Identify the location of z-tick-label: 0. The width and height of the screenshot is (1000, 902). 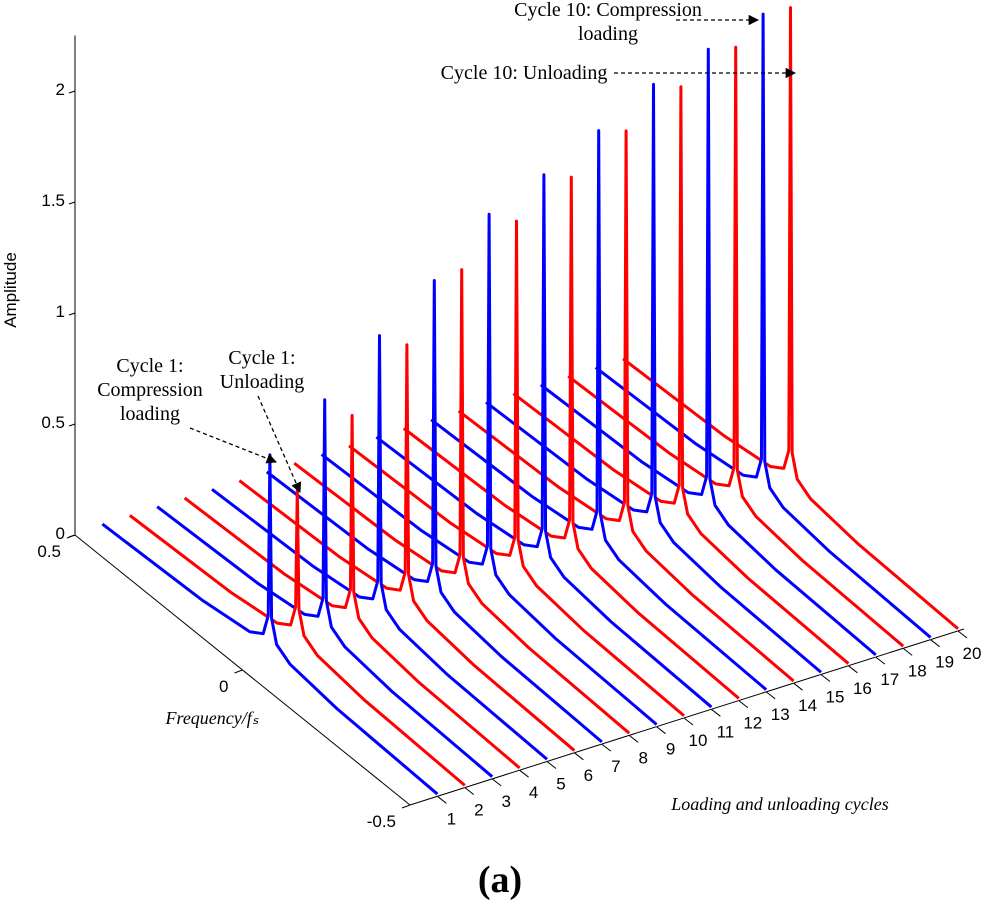
(60, 533).